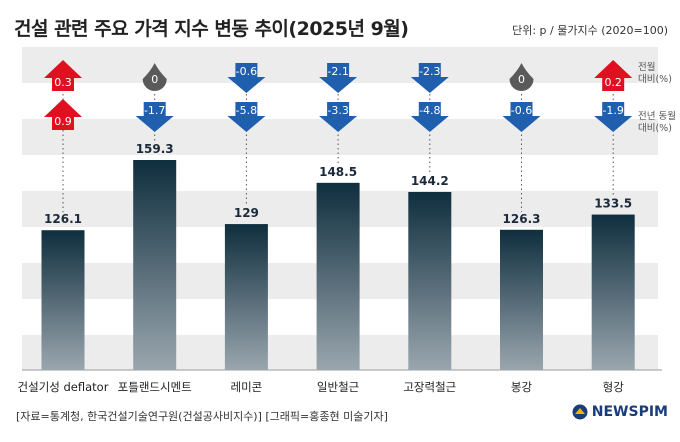 This screenshot has width=680, height=442. What do you see at coordinates (429, 387) in the screenshot?
I see `category-label: 고장력철근` at bounding box center [429, 387].